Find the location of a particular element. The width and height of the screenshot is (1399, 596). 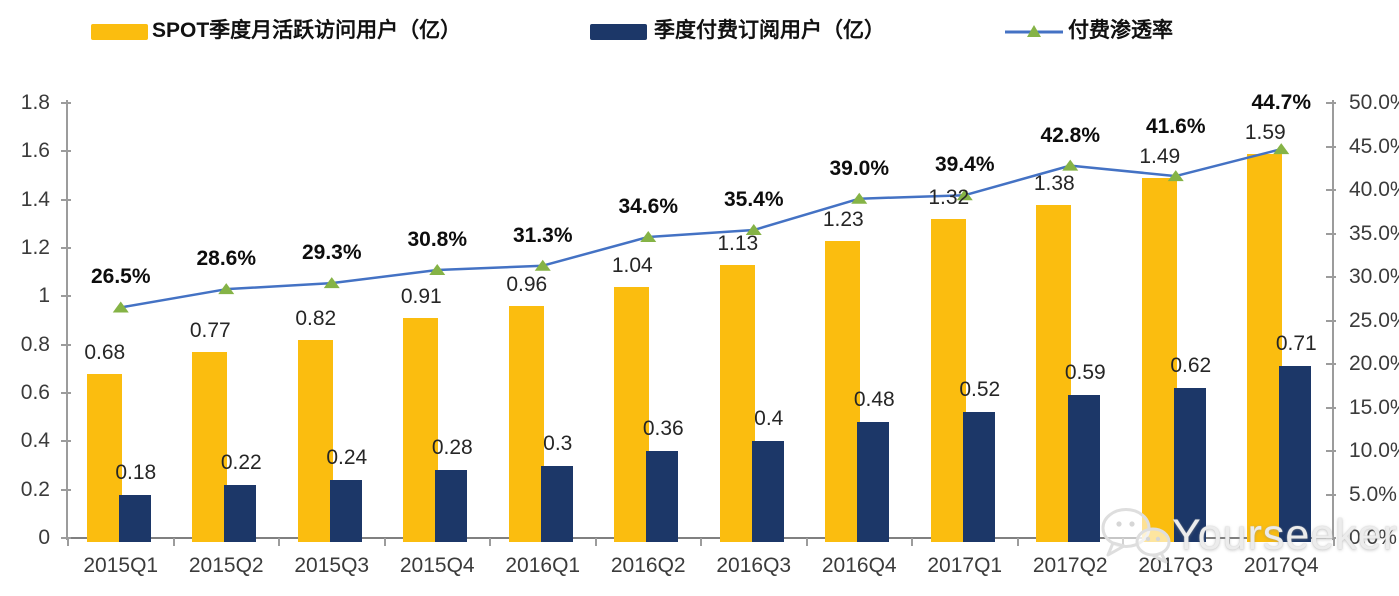

label-mau-2015Q2: 0.77 is located at coordinates (210, 330).